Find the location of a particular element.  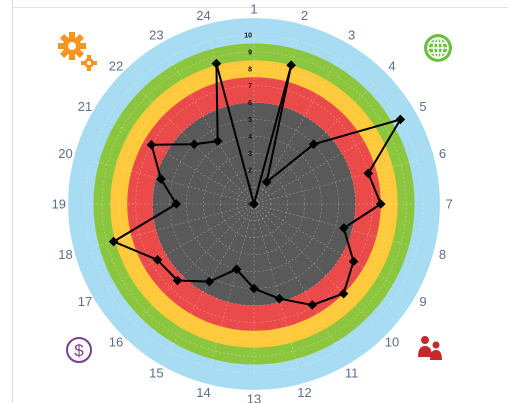

spoke-label: 8 is located at coordinates (442, 254).